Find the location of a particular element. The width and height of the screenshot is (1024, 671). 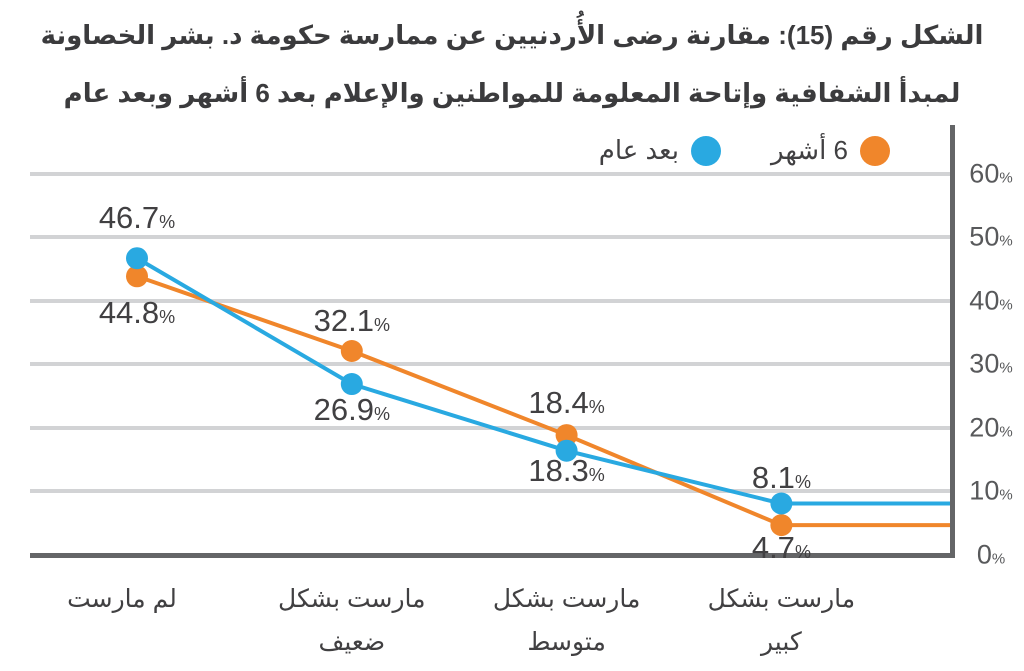

y-tick-40: 40% is located at coordinates (991, 300).